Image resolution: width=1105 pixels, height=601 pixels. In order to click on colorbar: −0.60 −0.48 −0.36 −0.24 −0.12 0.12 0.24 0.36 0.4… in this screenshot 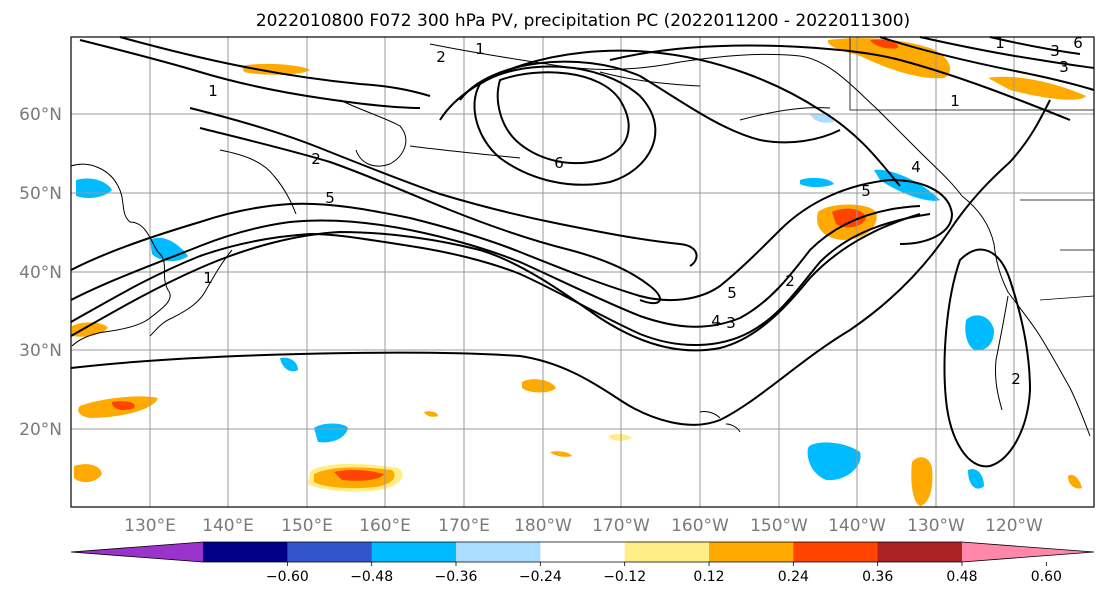, I will do `click(582, 563)`.